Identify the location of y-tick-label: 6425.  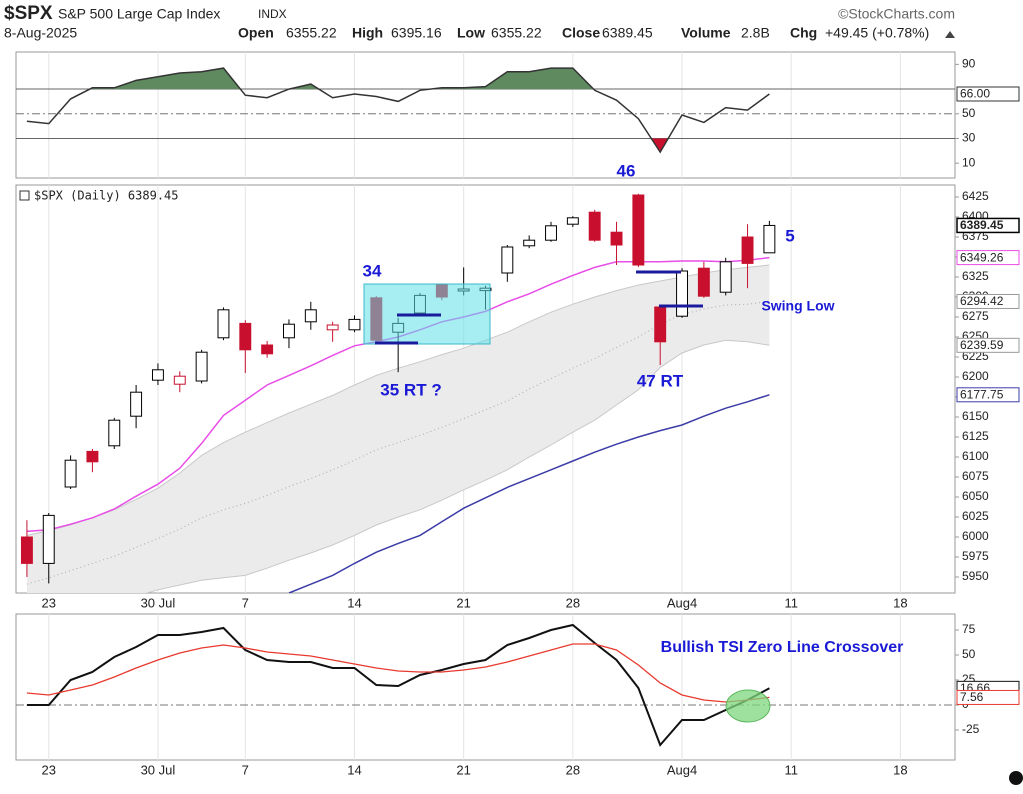
(975, 196).